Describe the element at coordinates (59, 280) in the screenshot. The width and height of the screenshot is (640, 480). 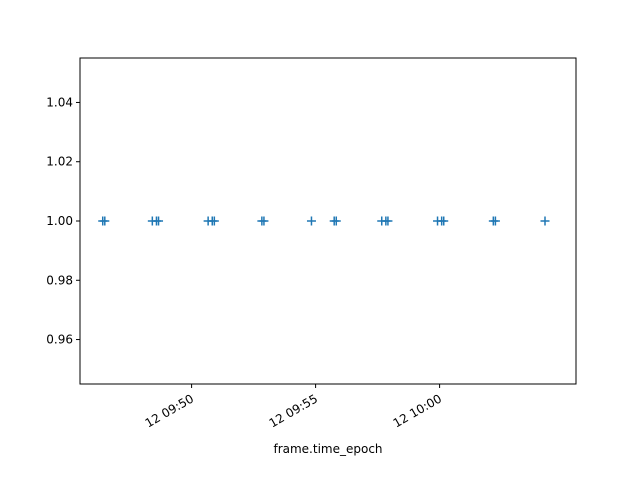
I see `y-tick-label: 0.98` at that location.